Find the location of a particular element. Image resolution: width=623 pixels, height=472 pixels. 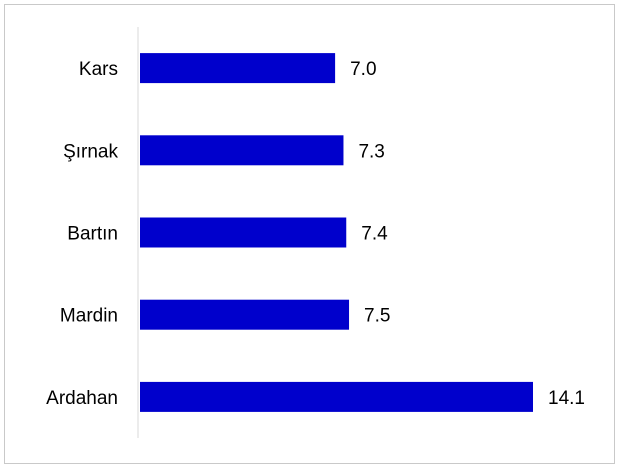

category-label: Ardahan is located at coordinates (82, 398).